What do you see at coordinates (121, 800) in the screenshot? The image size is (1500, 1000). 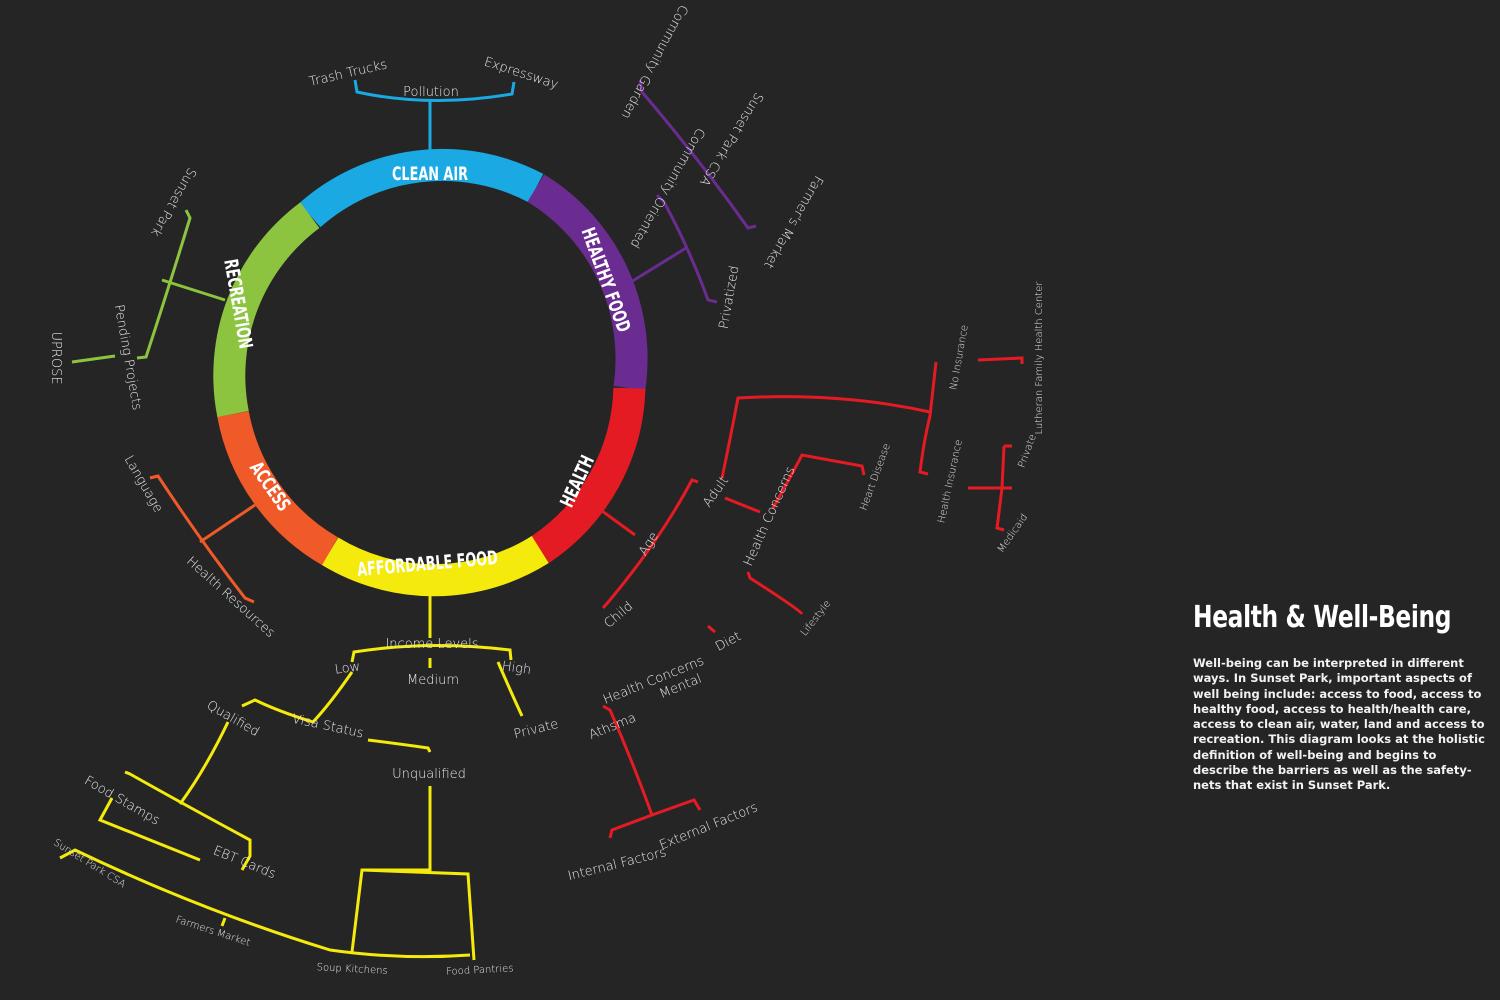 I see `label-food-stamps: Food Stamps` at bounding box center [121, 800].